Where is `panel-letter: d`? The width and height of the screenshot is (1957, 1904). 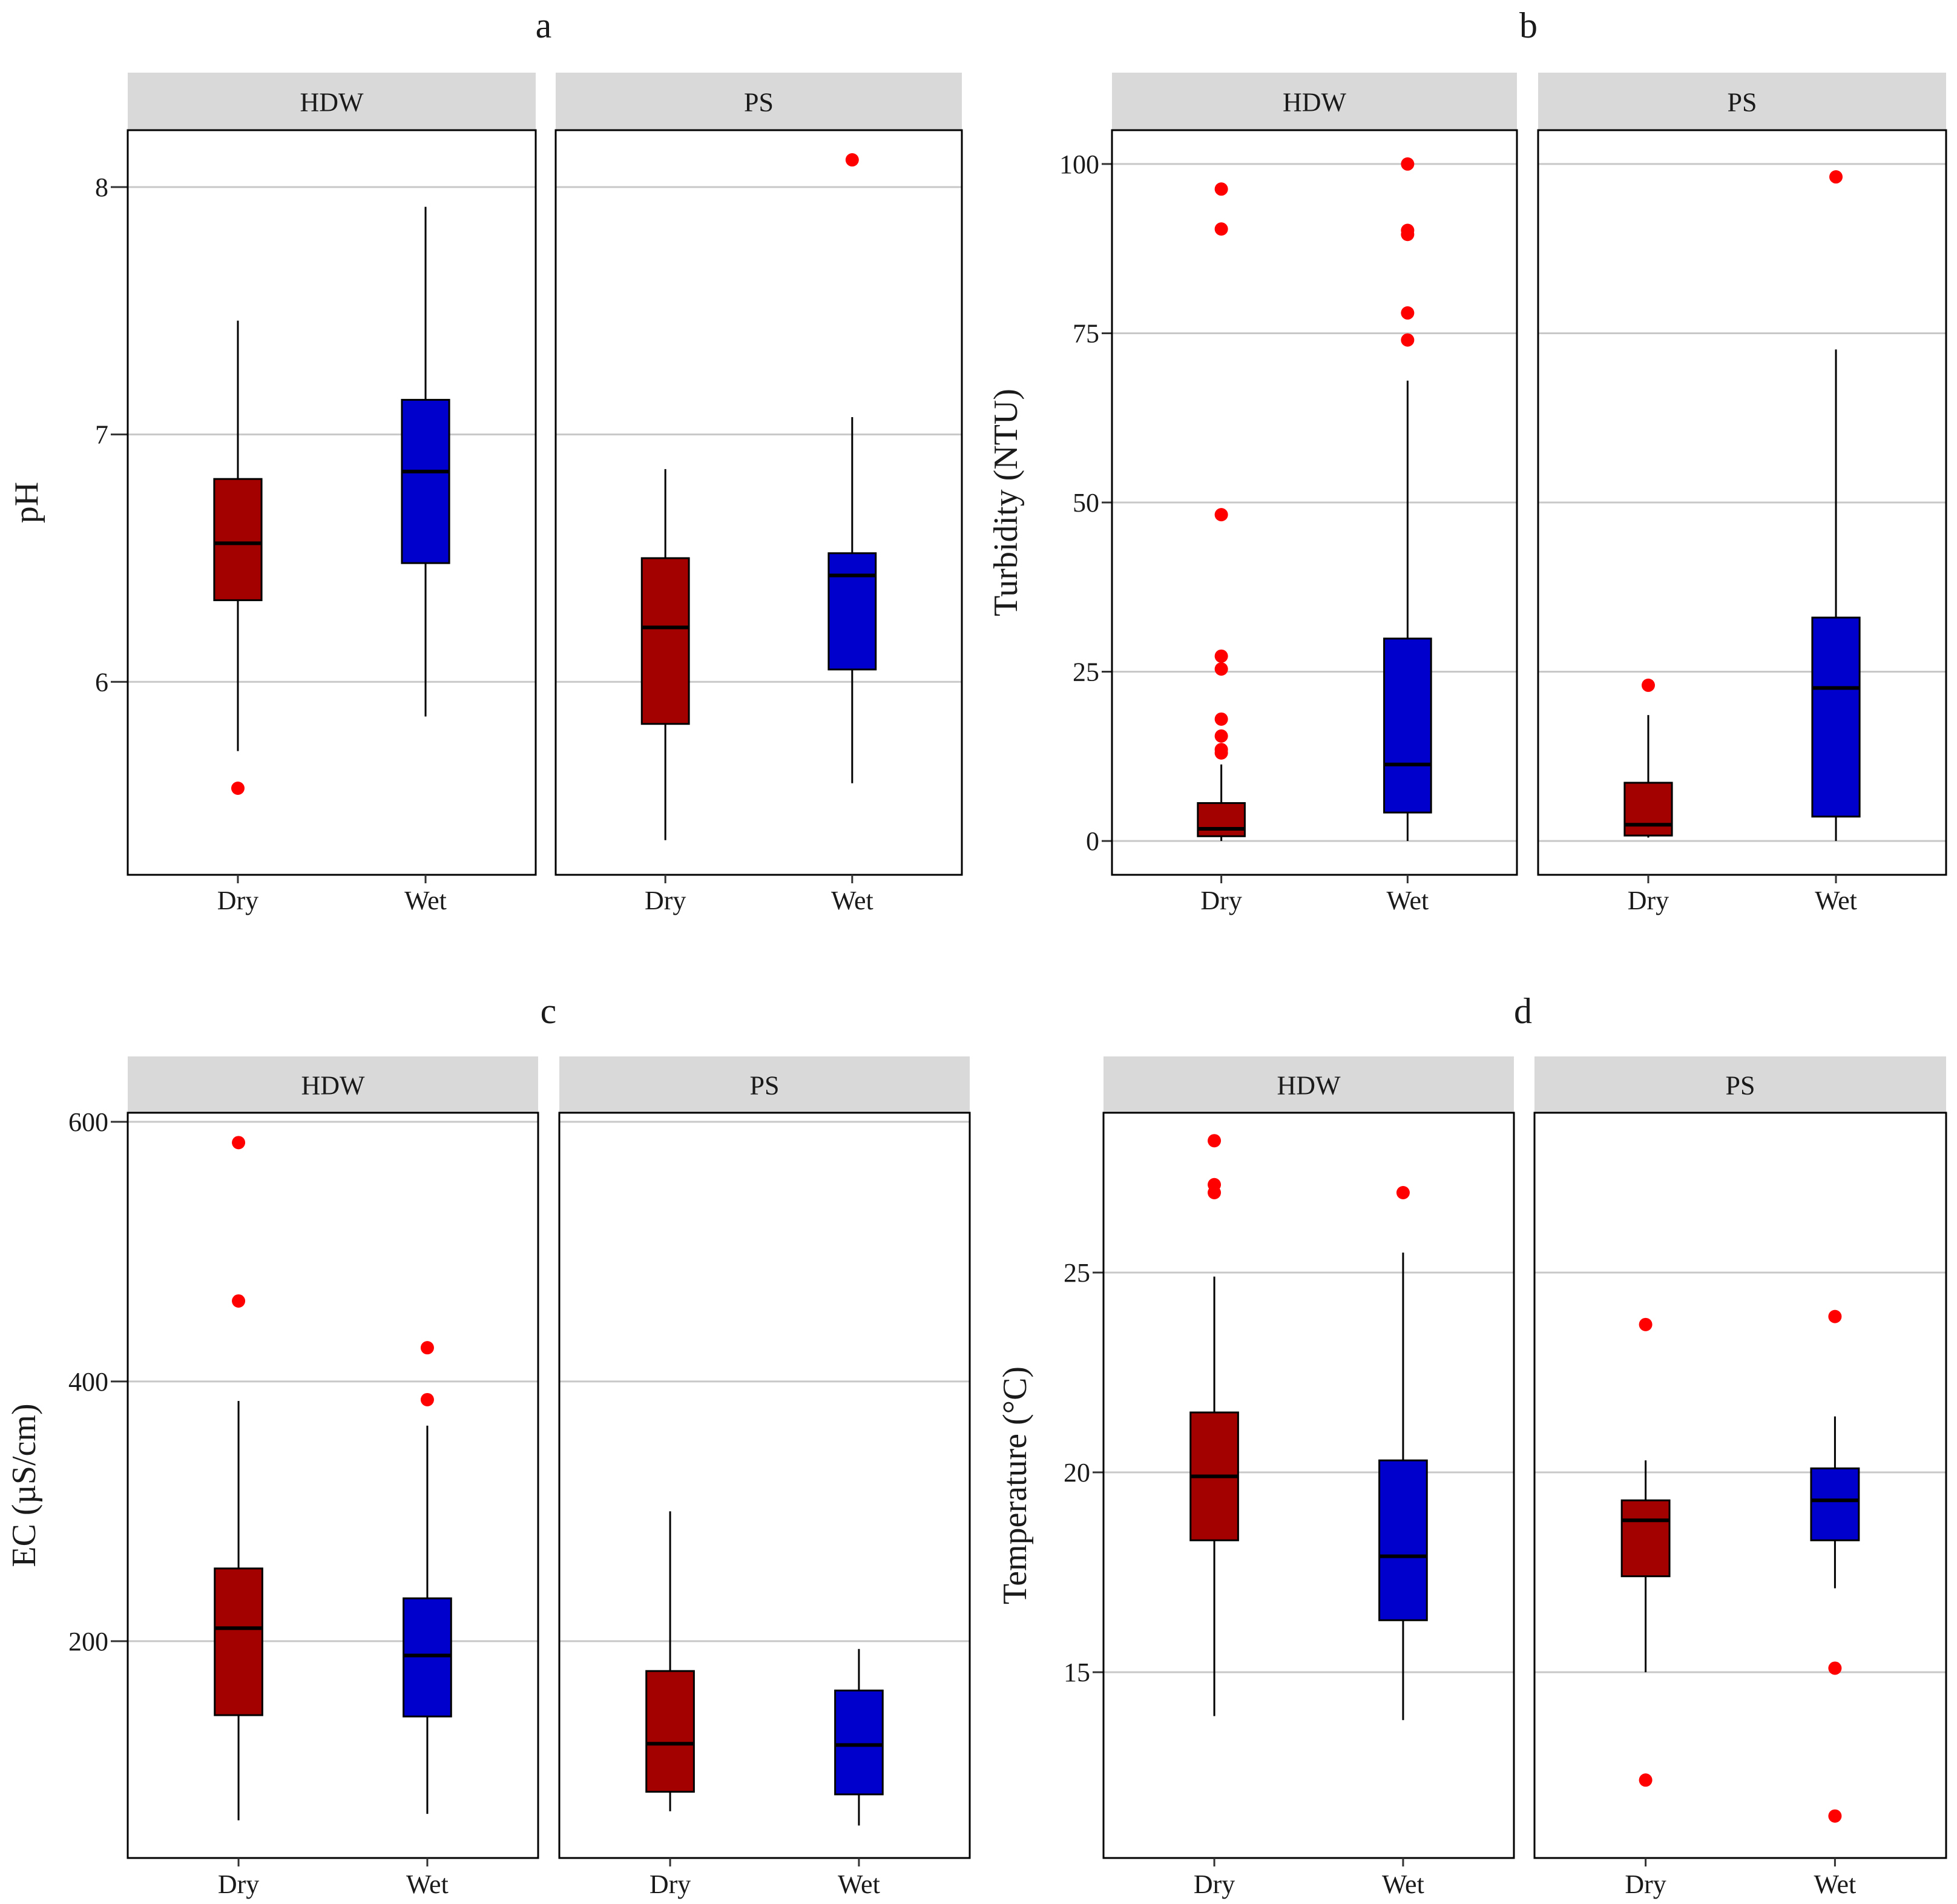 panel-letter: d is located at coordinates (1523, 1011).